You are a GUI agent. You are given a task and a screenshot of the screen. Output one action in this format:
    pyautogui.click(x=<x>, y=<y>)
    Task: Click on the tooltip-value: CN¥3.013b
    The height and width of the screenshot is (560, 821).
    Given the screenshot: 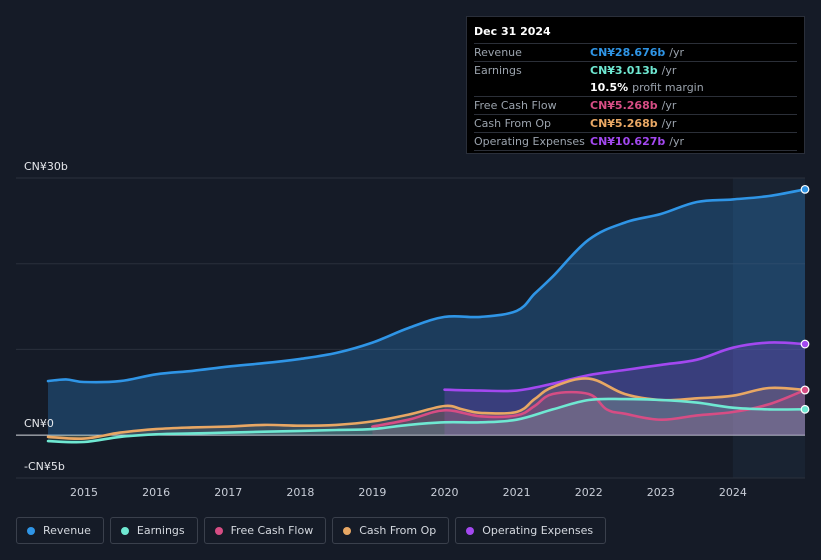 What is the action you would take?
    pyautogui.click(x=624, y=70)
    